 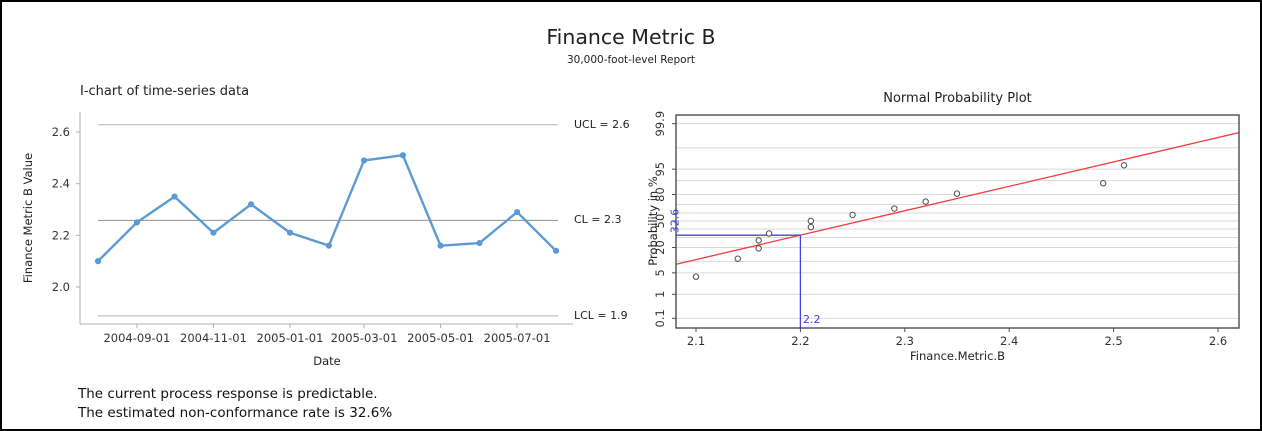 I want to click on ichart-y-tick-label: 2.0, so click(x=61, y=287).